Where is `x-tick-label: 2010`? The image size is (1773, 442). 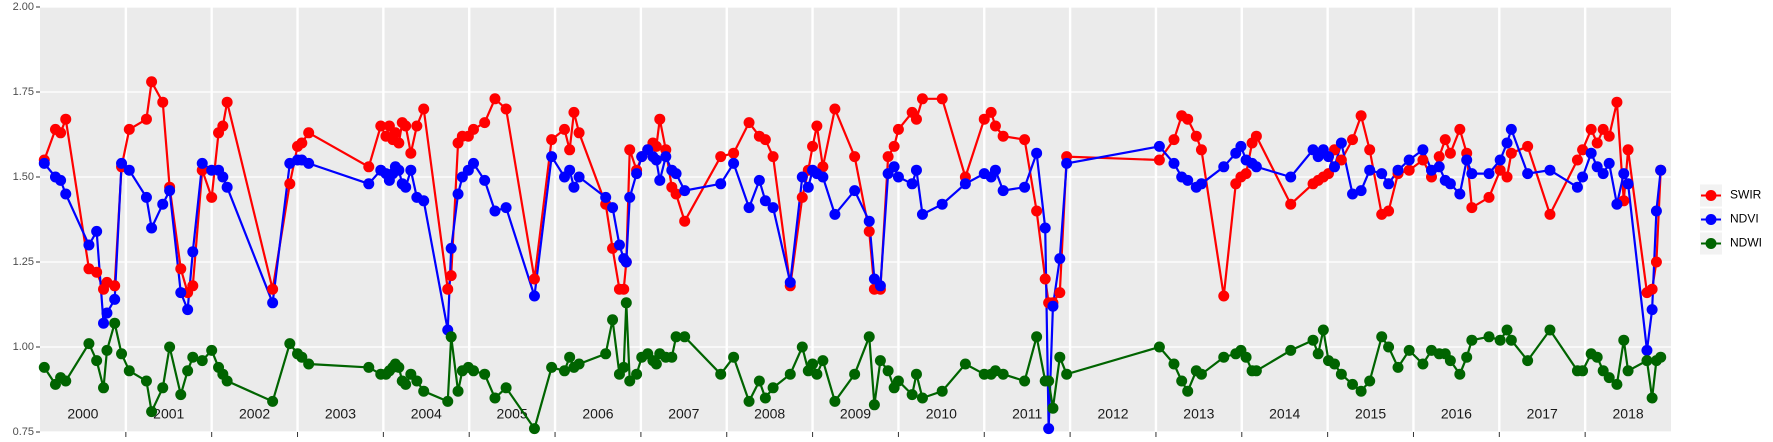
x-tick-label: 2010 is located at coordinates (941, 414).